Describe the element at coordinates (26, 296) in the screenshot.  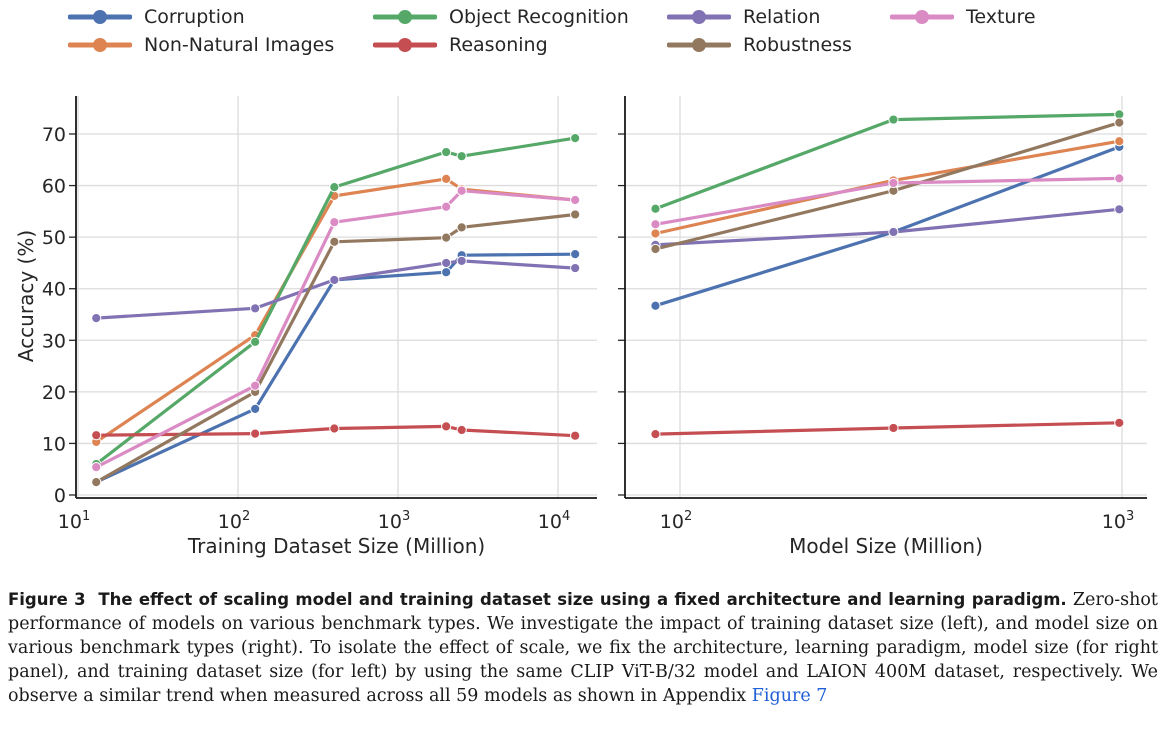
I see `left-y-axis-label: Accuracy (%)` at that location.